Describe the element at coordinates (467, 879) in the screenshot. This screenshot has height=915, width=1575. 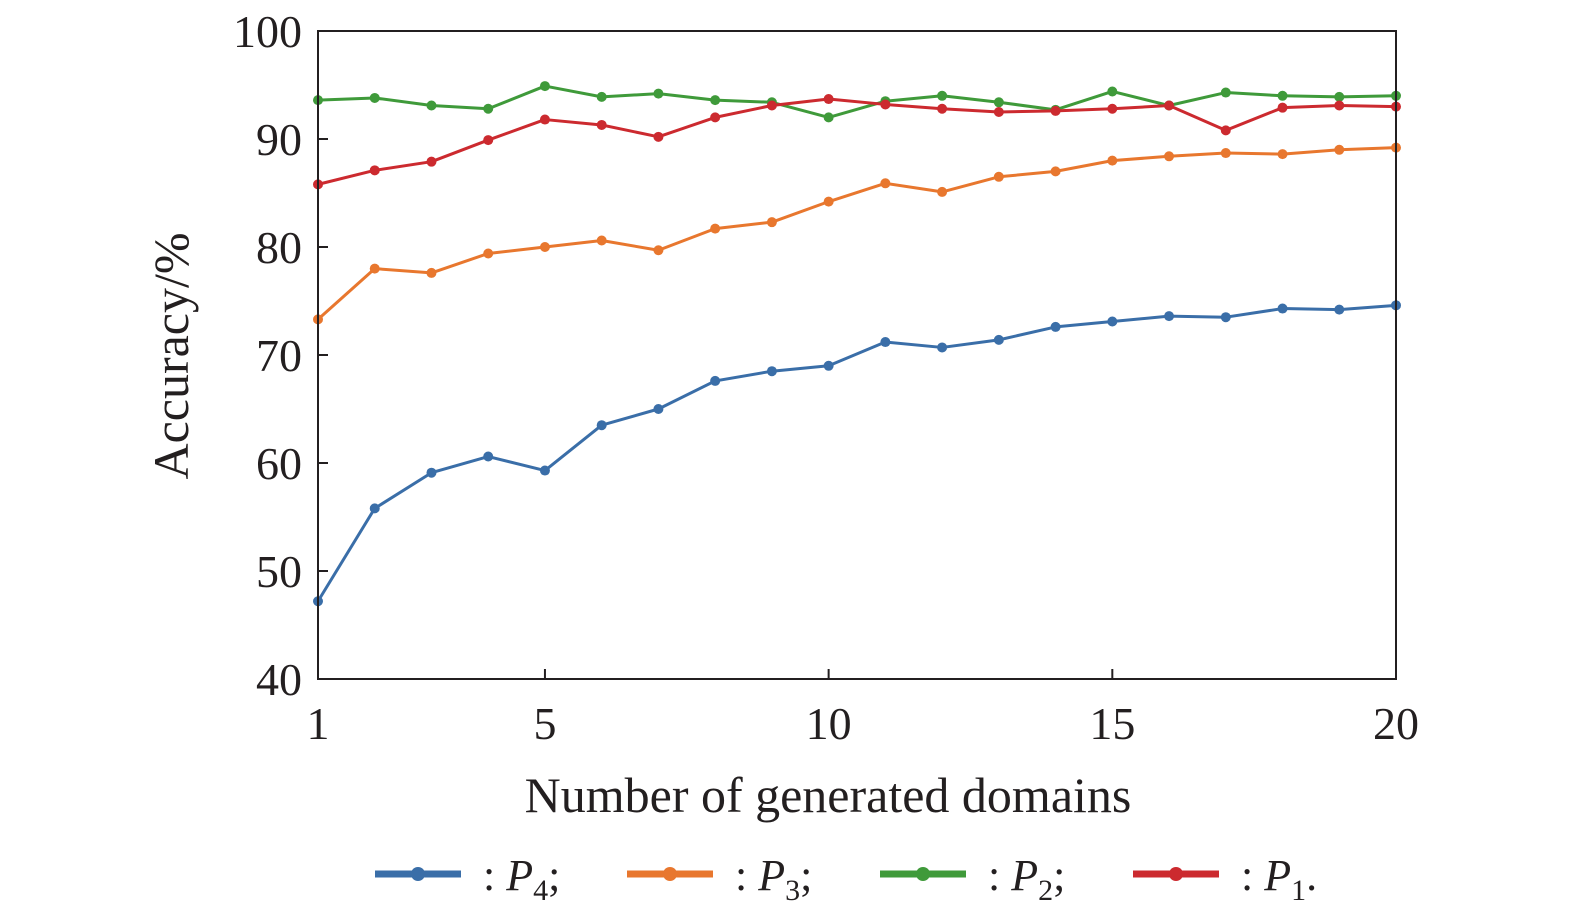
I see `legend-item-p4: : P4;` at that location.